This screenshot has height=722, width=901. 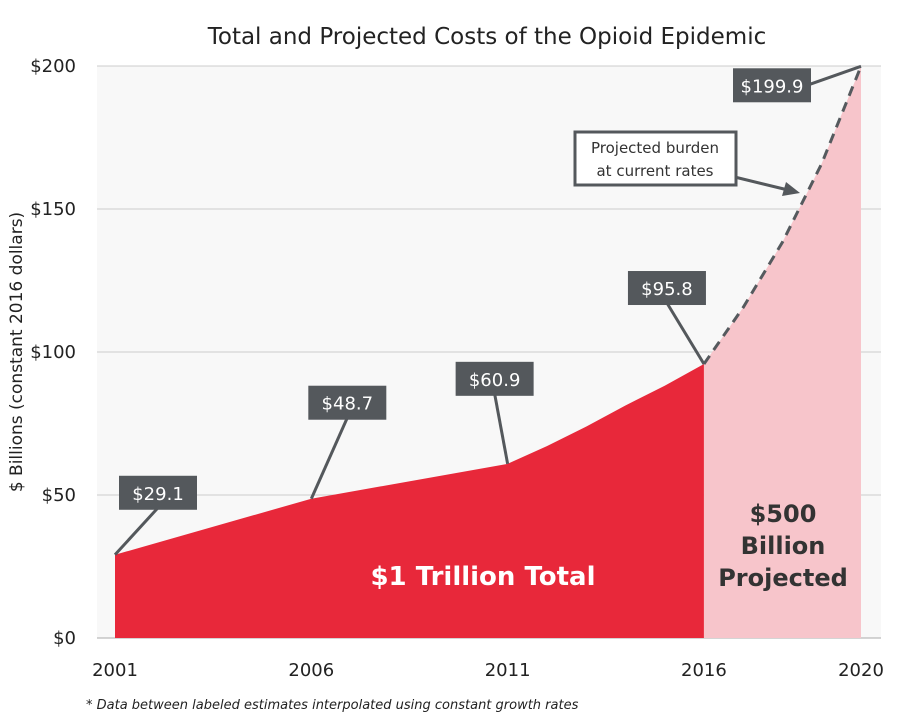 I want to click on callout-label-2020: $199.9, so click(x=772, y=86).